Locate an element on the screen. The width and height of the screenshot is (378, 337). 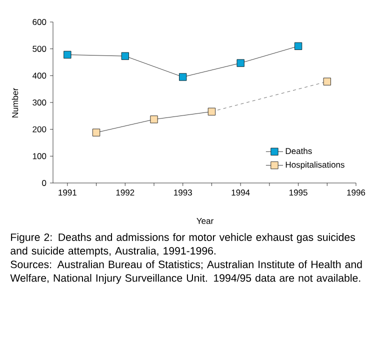
x-tick-label: 1994 is located at coordinates (241, 193).